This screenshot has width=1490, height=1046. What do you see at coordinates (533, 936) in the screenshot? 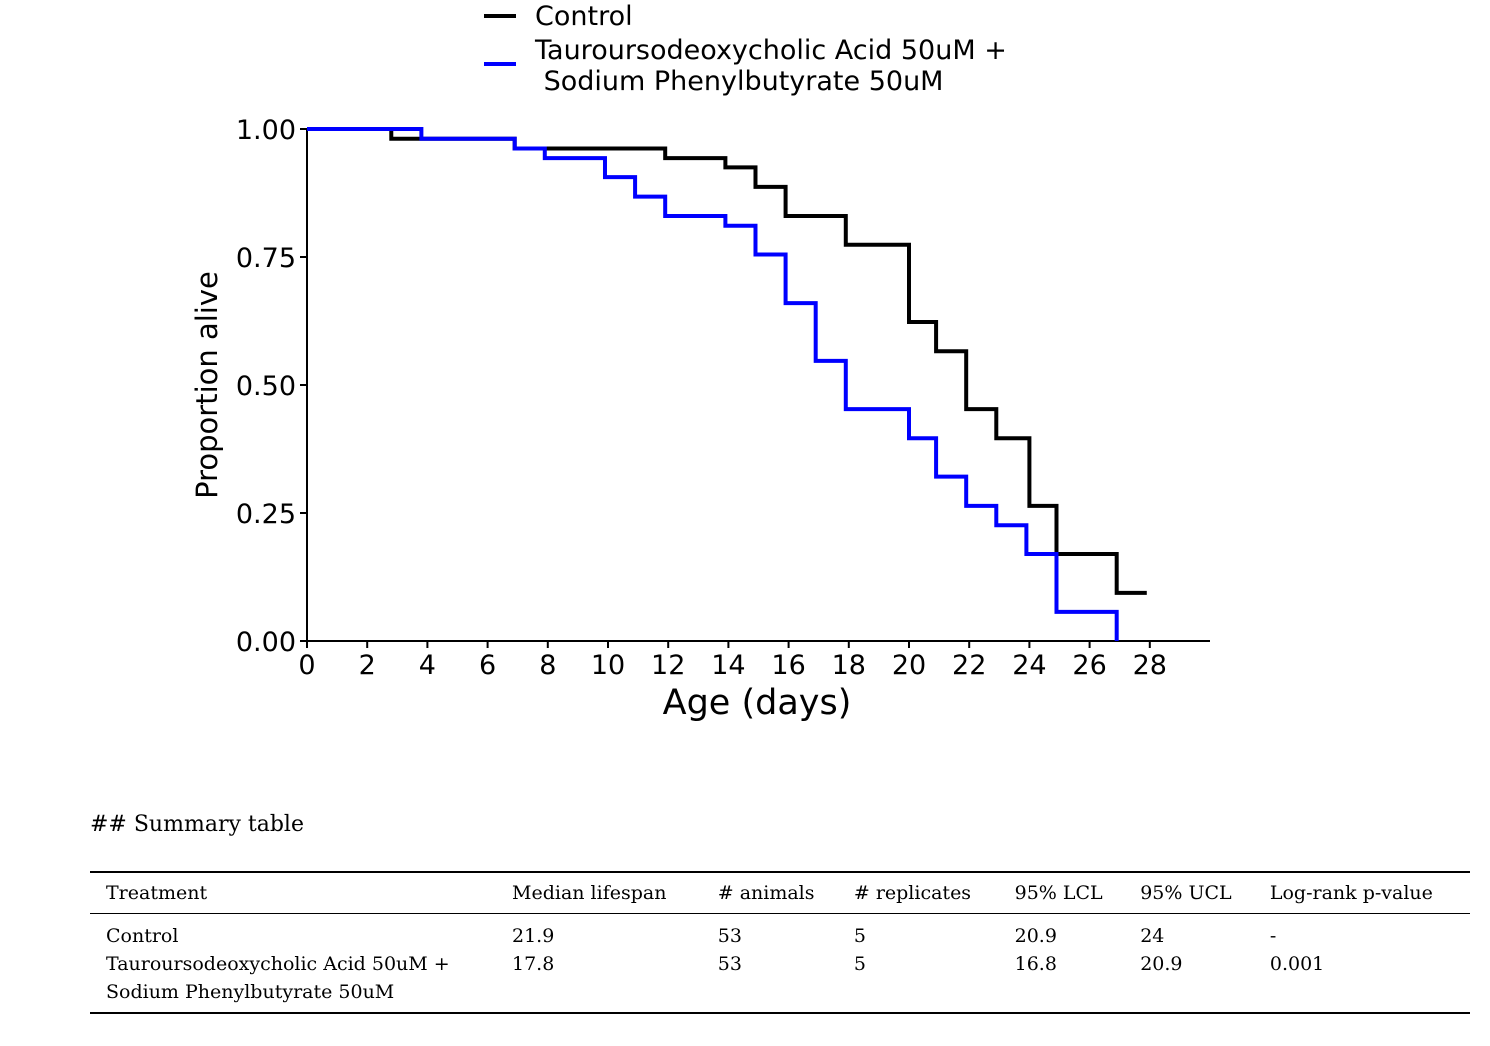
I see `cell-median: 21.9` at bounding box center [533, 936].